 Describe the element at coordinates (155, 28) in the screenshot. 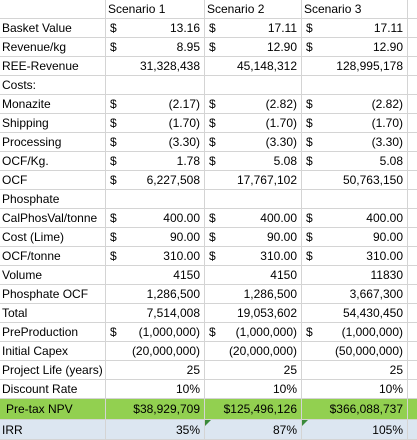

I see `value-cell-scenario-1: $13.16` at that location.